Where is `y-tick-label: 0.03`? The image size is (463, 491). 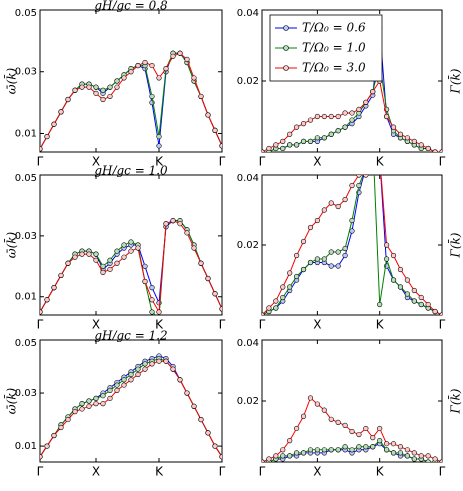
y-tick-label: 0.03 is located at coordinates (26, 393).